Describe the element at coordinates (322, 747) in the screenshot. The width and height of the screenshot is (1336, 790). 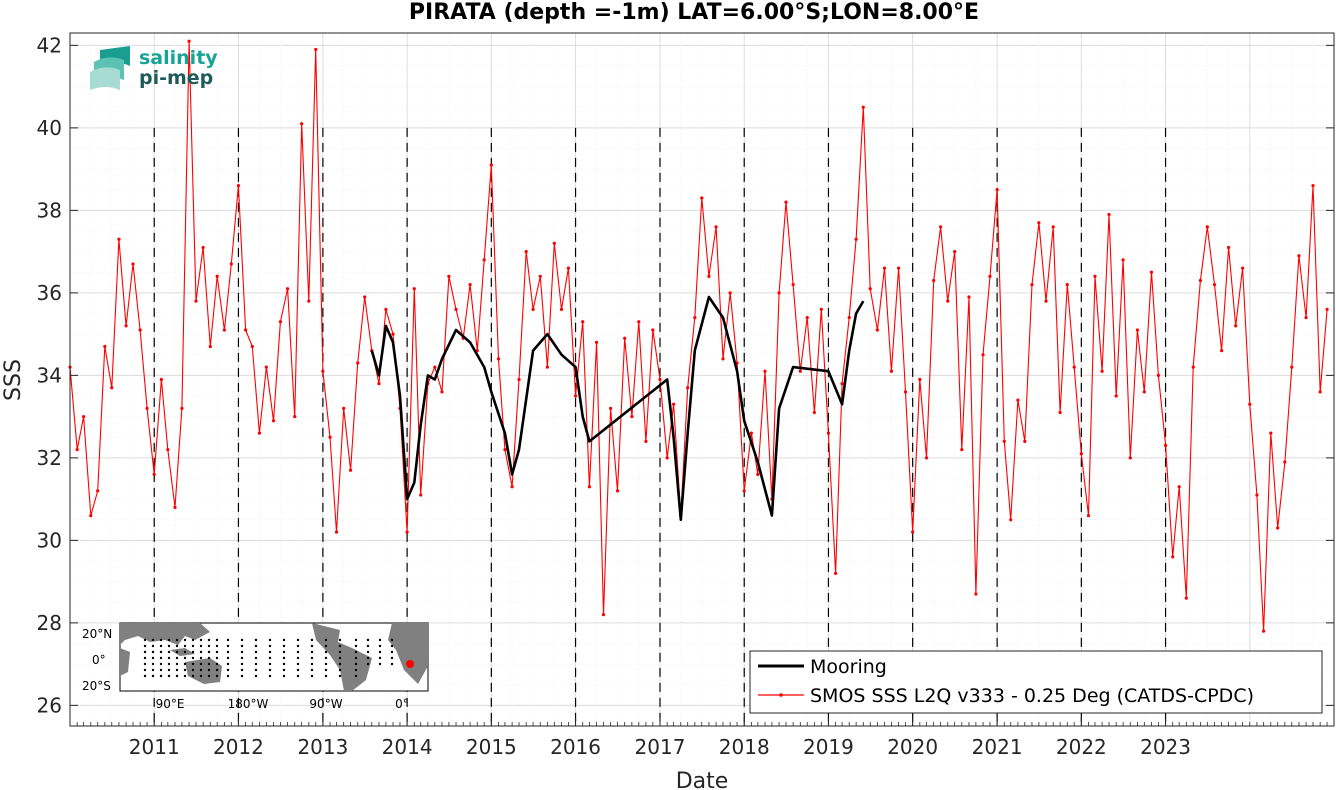
I see `x-tick-label: 2013` at that location.